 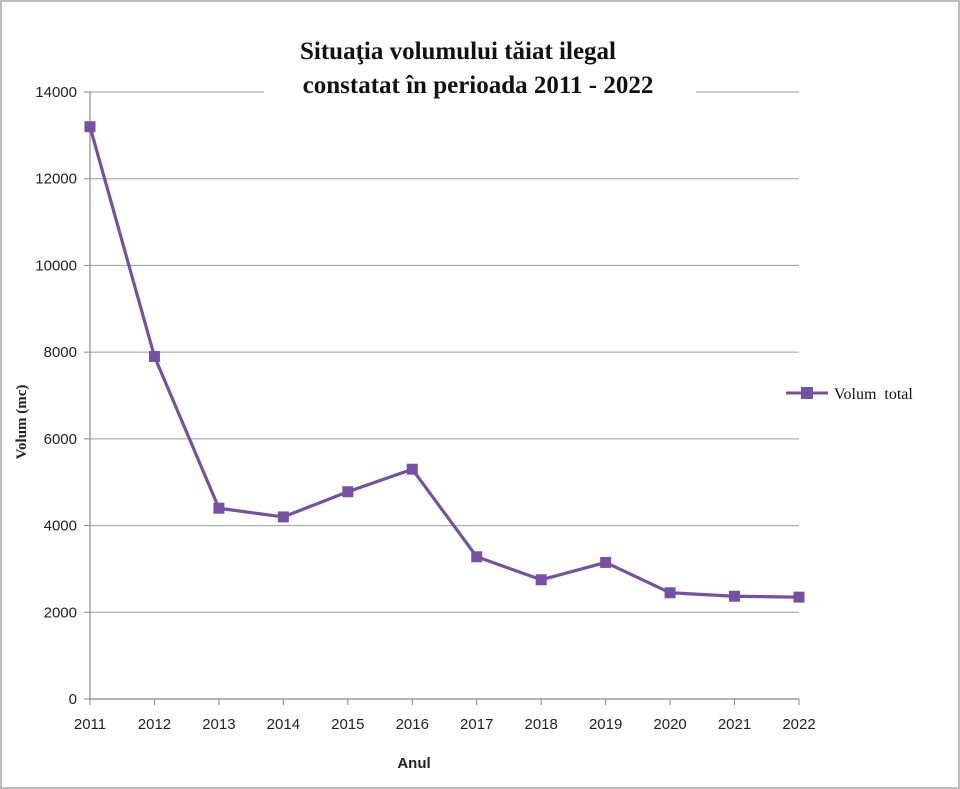 I want to click on legend-label: Volum total, so click(x=873, y=394).